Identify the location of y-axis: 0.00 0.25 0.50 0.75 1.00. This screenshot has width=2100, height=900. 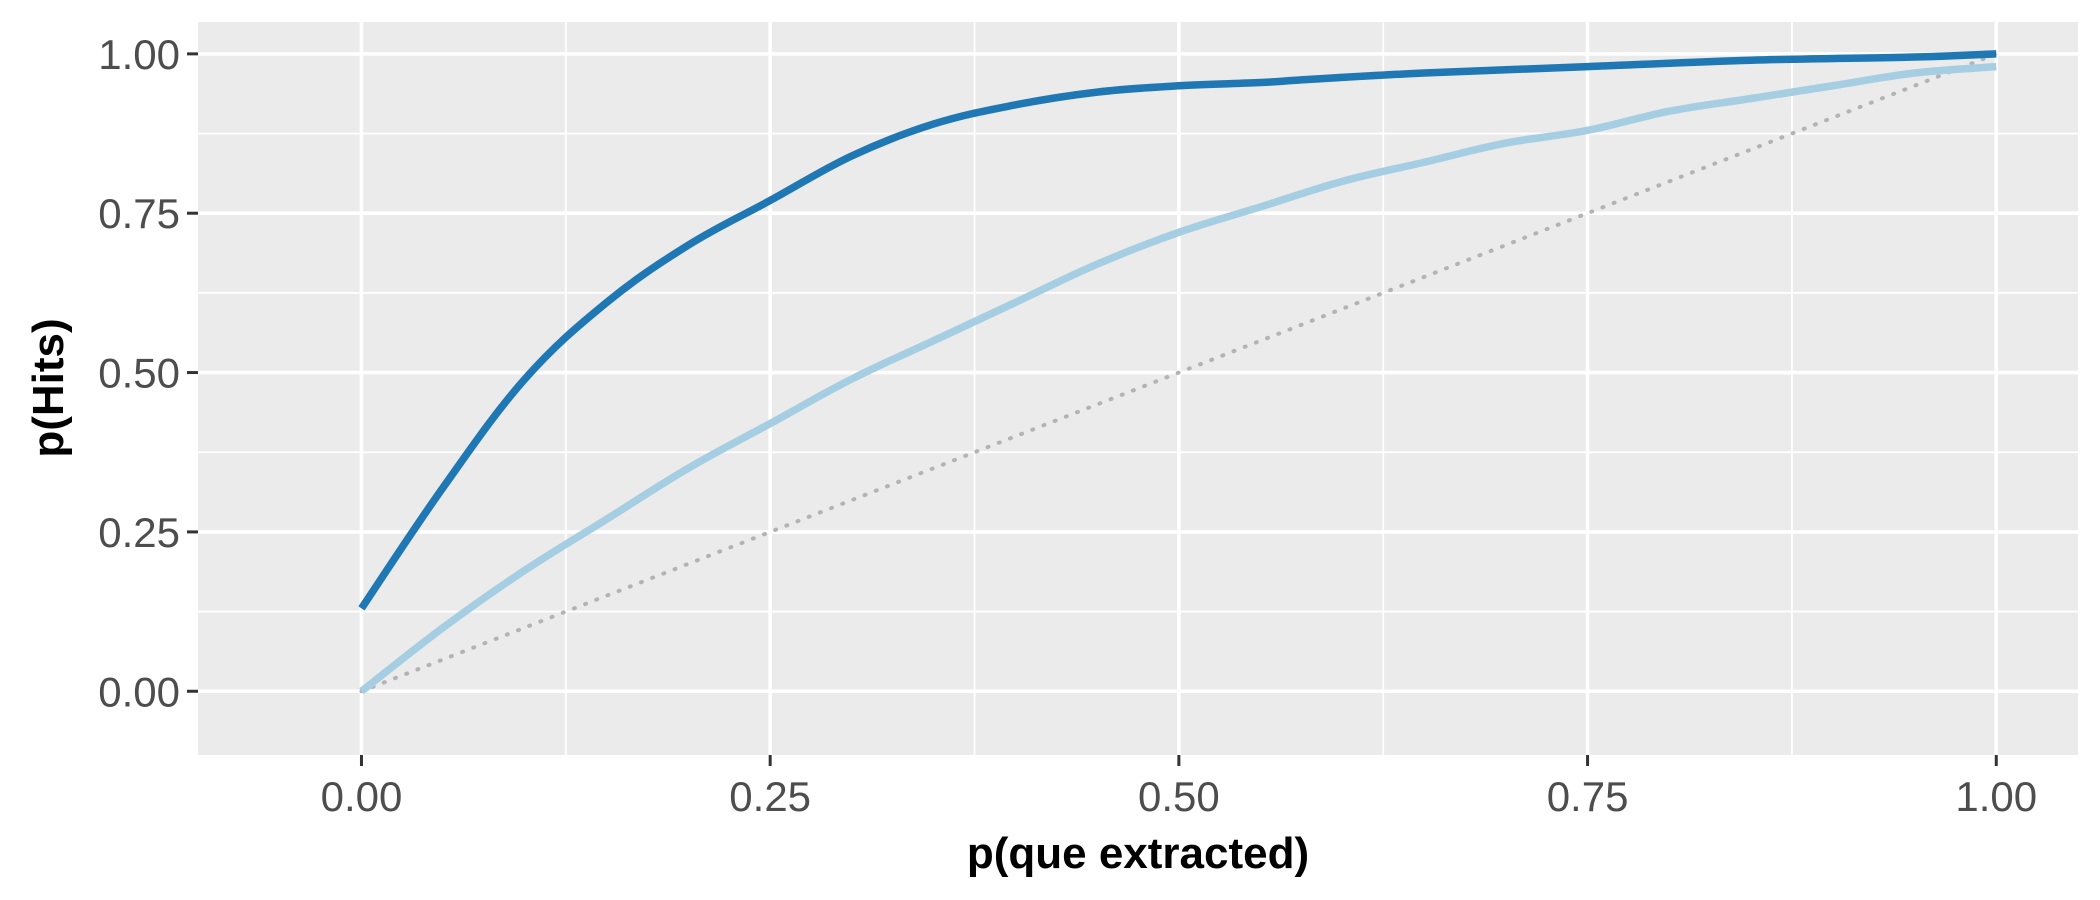
(148, 373).